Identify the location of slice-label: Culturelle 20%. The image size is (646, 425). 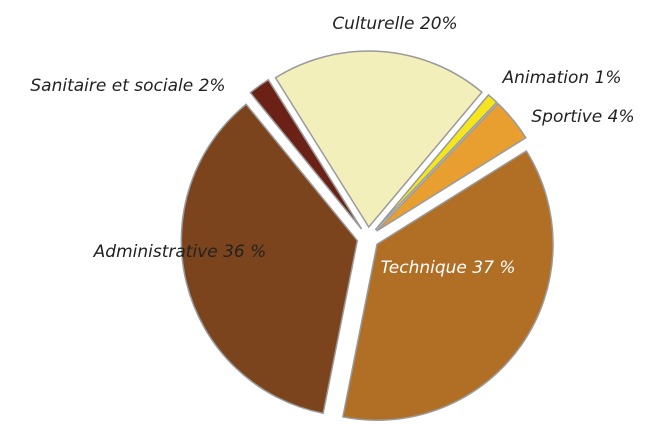
(394, 24).